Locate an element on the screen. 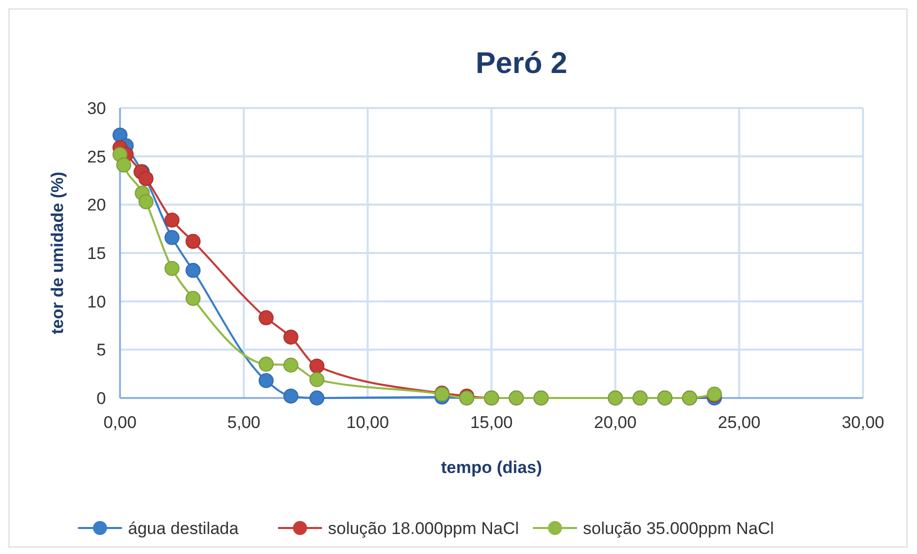 Image resolution: width=917 pixels, height=554 pixels. y-tick-label: 20 is located at coordinates (96, 205).